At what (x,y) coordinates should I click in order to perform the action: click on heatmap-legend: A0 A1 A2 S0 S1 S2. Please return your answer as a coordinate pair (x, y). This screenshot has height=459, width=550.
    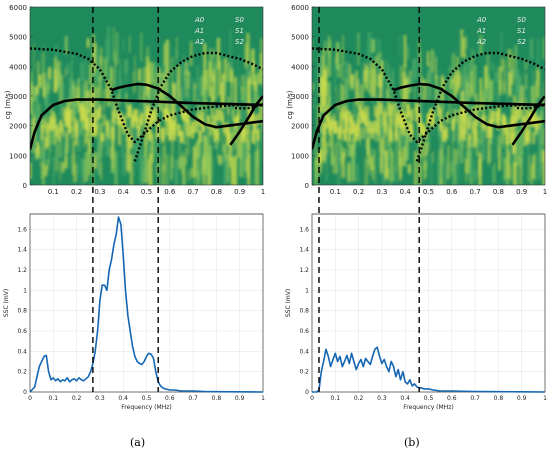
    Looking at the image, I should click on (501, 31).